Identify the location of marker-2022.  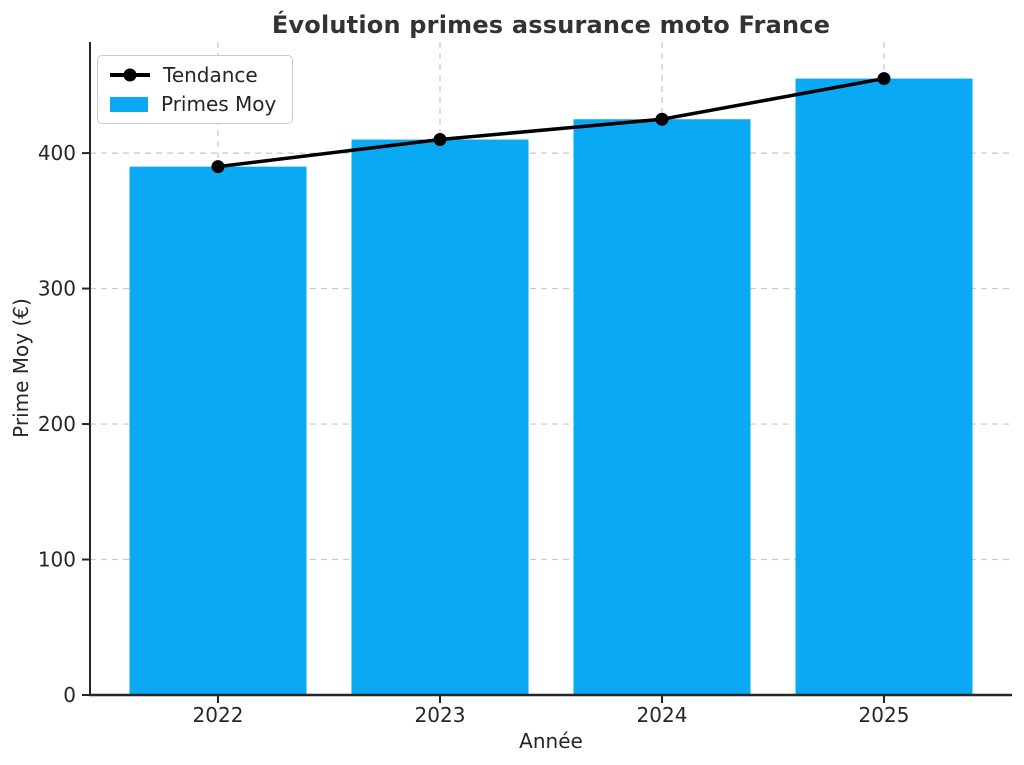
(218, 167).